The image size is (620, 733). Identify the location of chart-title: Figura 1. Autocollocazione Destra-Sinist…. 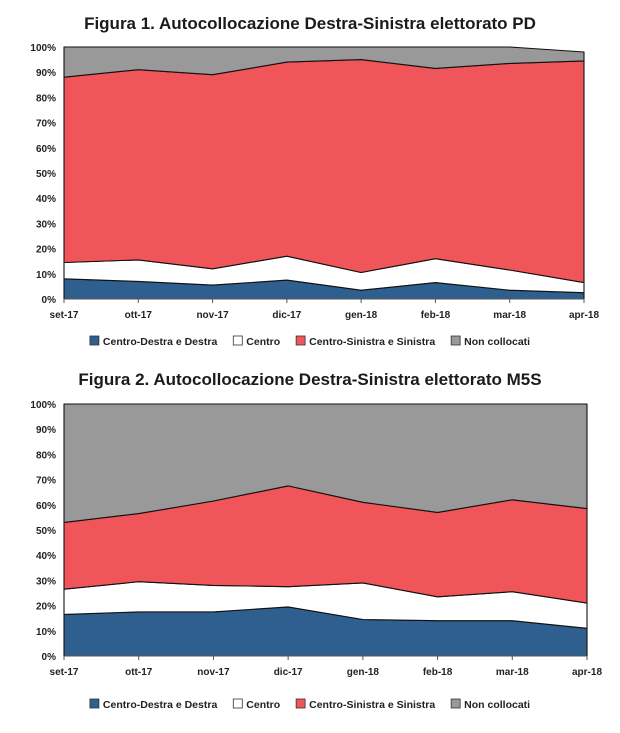
(310, 23).